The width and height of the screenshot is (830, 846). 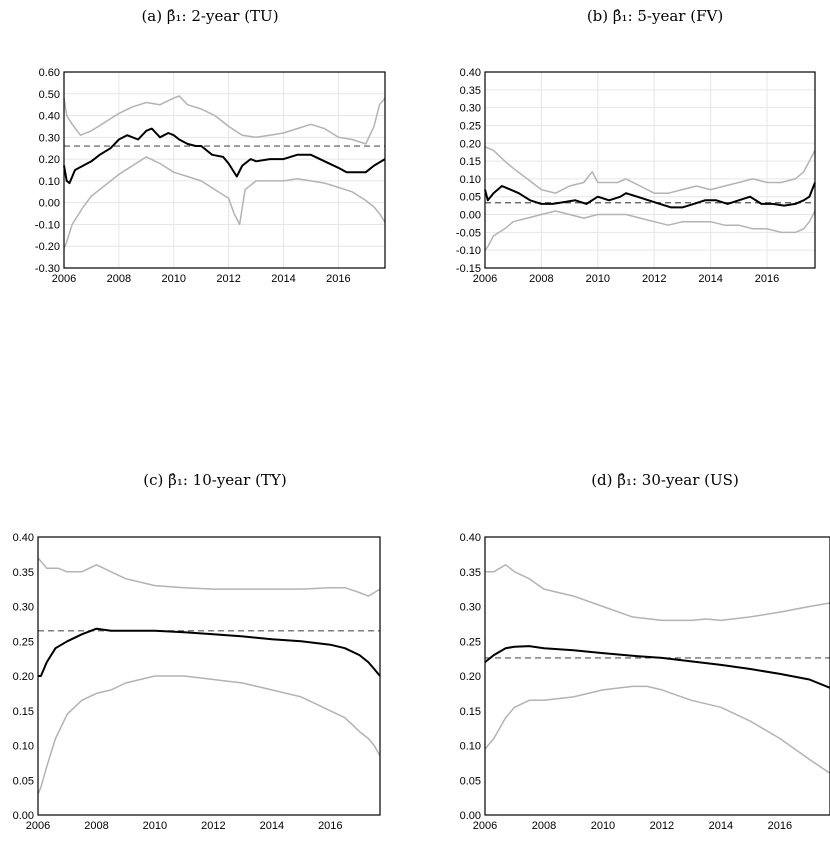 What do you see at coordinates (209, 16) in the screenshot?
I see `chart-title: (a) β̂₁: 2-year (TU)` at bounding box center [209, 16].